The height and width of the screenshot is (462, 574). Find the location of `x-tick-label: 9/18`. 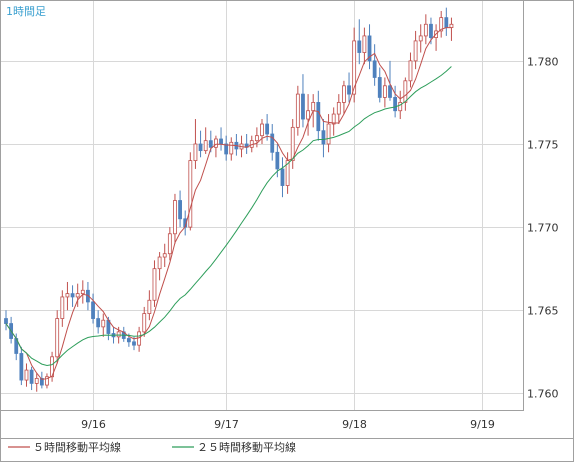

x-tick-label: 9/18 is located at coordinates (354, 424).